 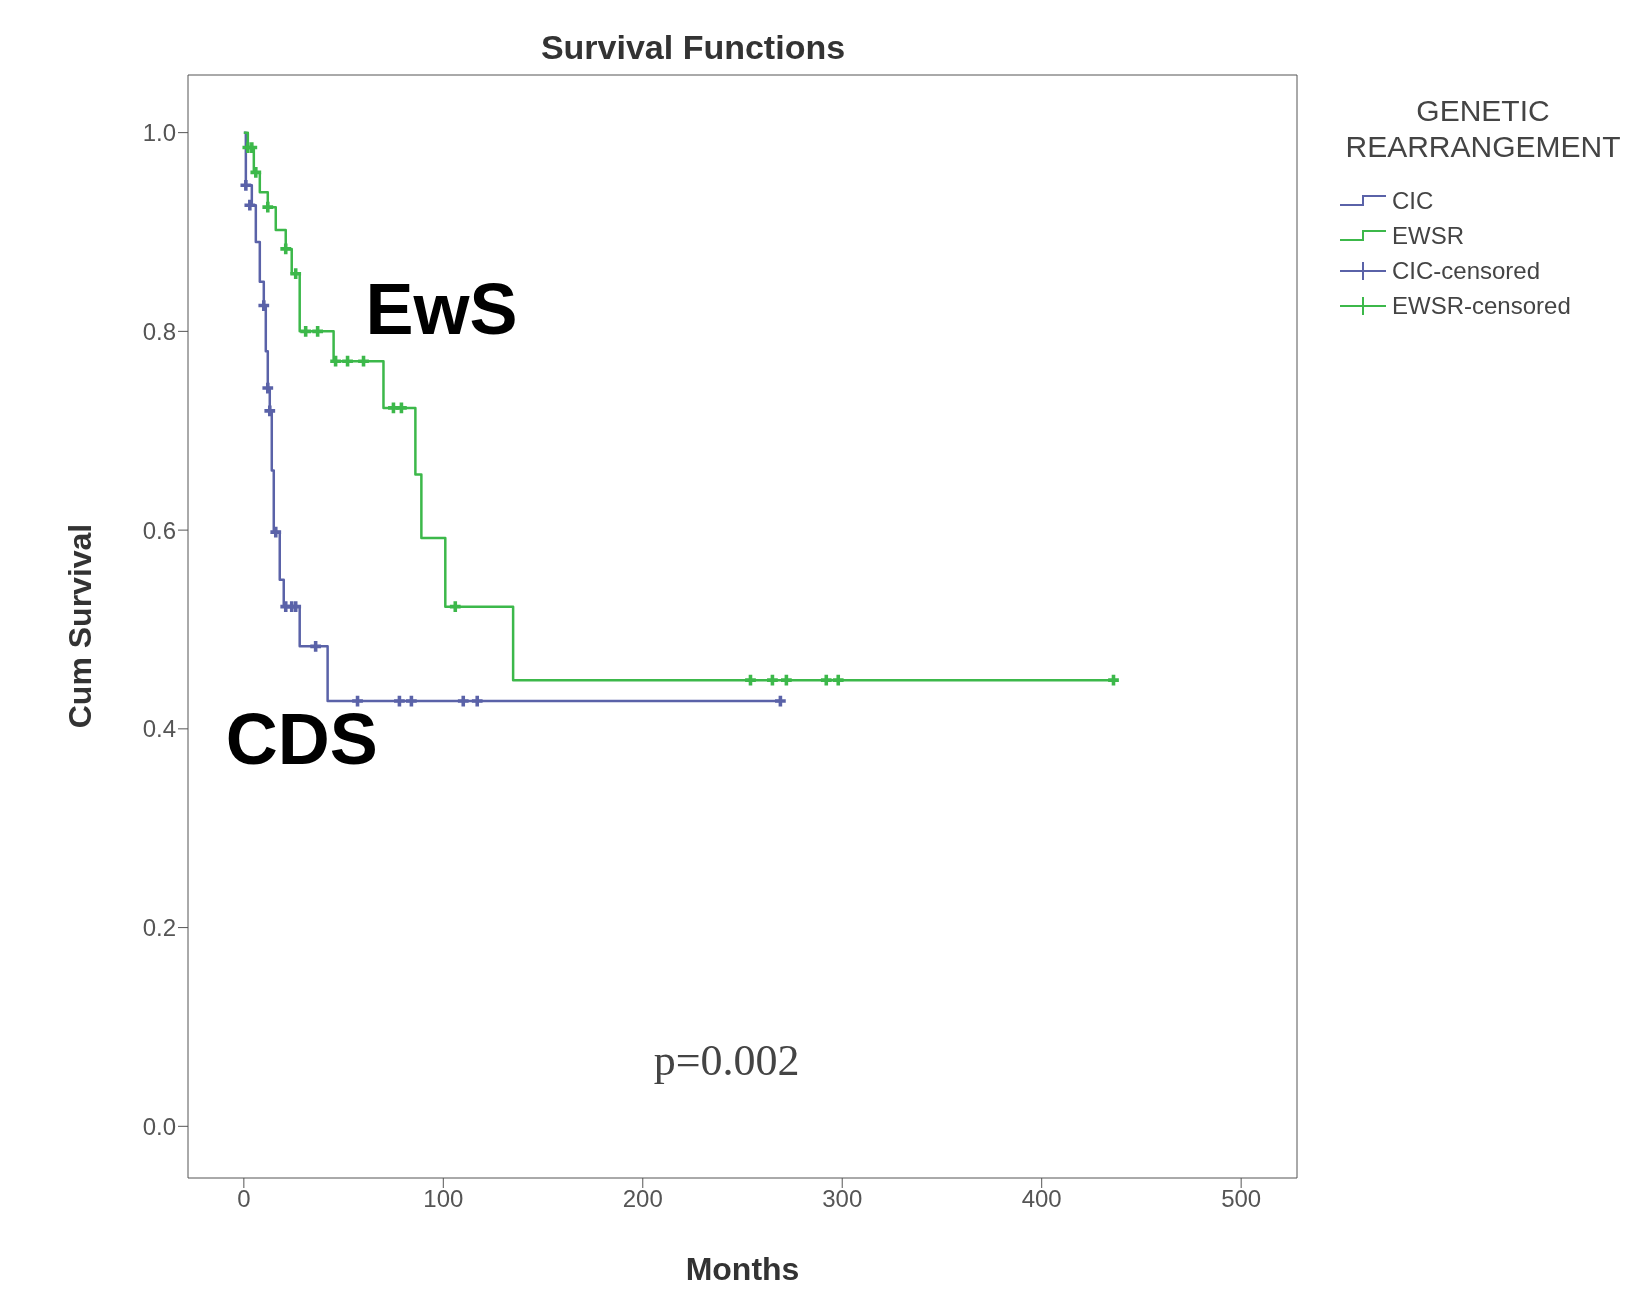 I want to click on y-axis-title: Cum Survival, so click(x=80, y=625).